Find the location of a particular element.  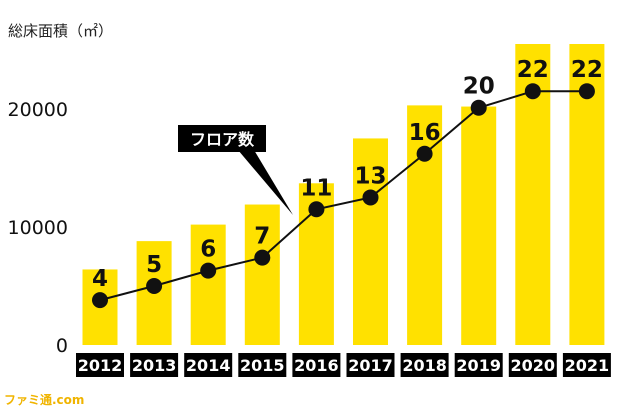

data-label: 5 is located at coordinates (154, 265).